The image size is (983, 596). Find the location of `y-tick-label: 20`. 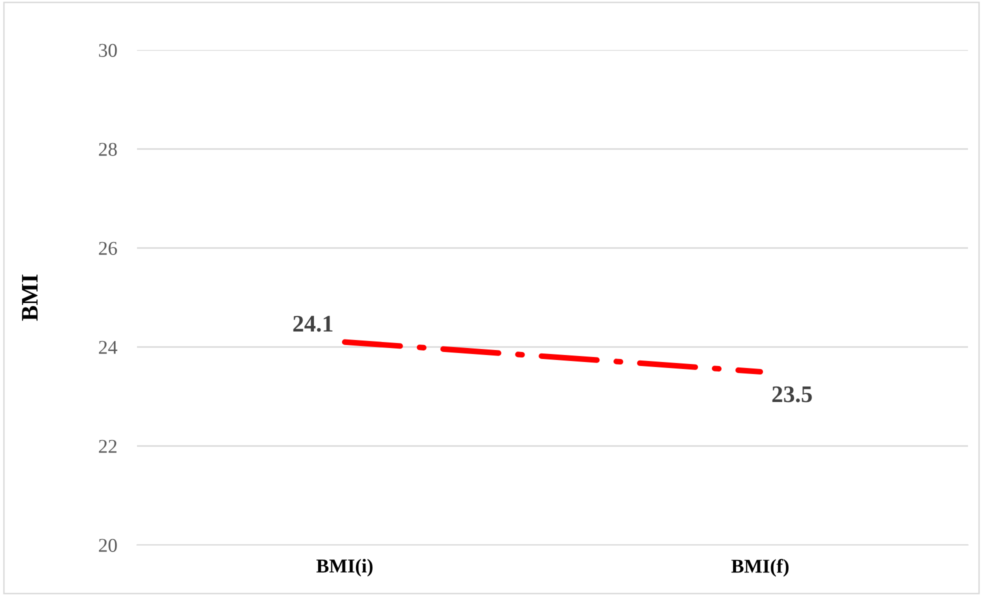

y-tick-label: 20 is located at coordinates (107, 545).